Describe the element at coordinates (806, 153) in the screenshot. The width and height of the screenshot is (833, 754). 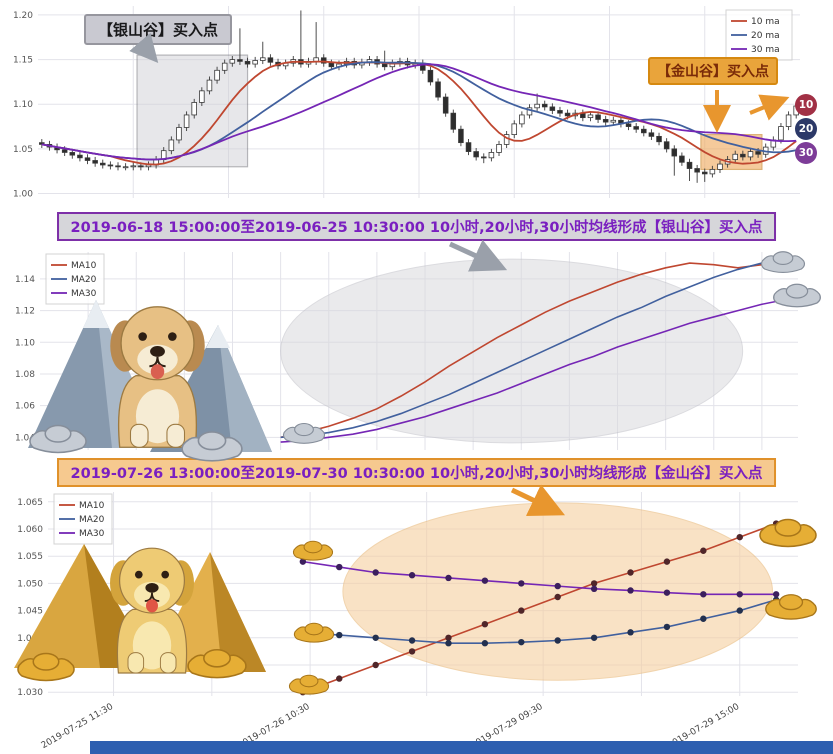
I see `ma30-badge: 30` at that location.